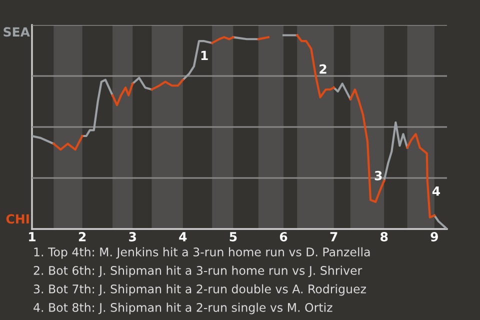 This screenshot has width=480, height=320. I want to click on x-tick-label: 2, so click(82, 237).